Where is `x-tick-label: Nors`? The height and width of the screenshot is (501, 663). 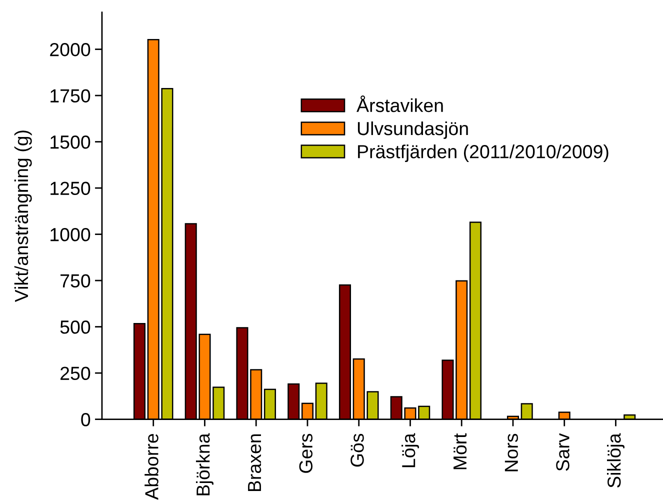
x-tick-label: Nors is located at coordinates (511, 453).